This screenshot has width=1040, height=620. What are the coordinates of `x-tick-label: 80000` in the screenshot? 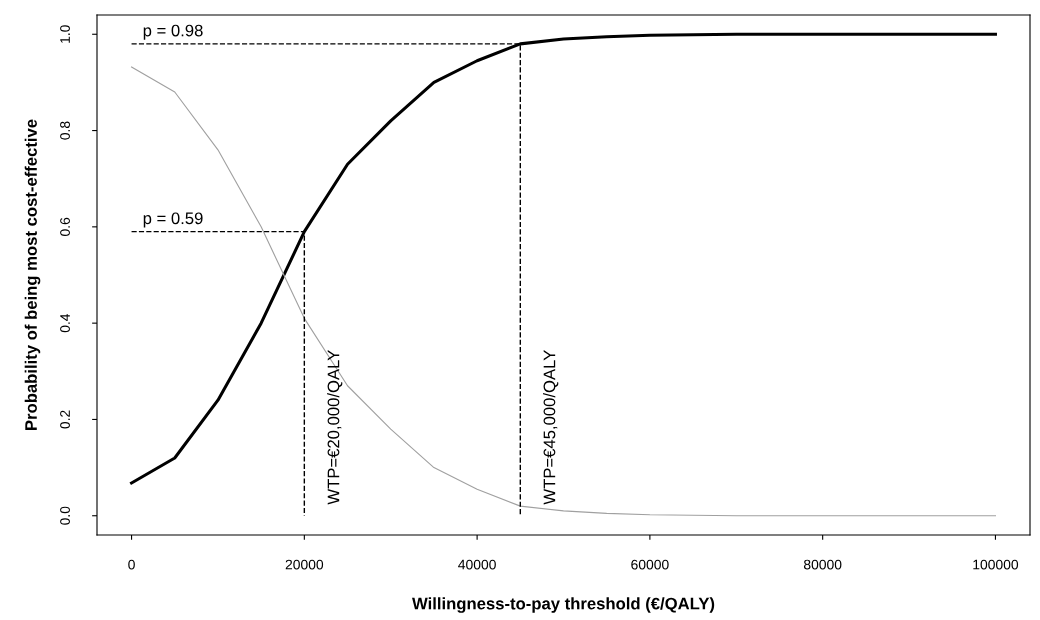 It's located at (822, 564).